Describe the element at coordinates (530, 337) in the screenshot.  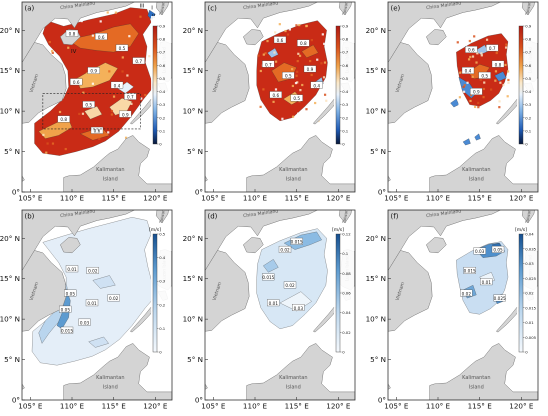
I see `colorbar-tick-label: 0.005` at that location.